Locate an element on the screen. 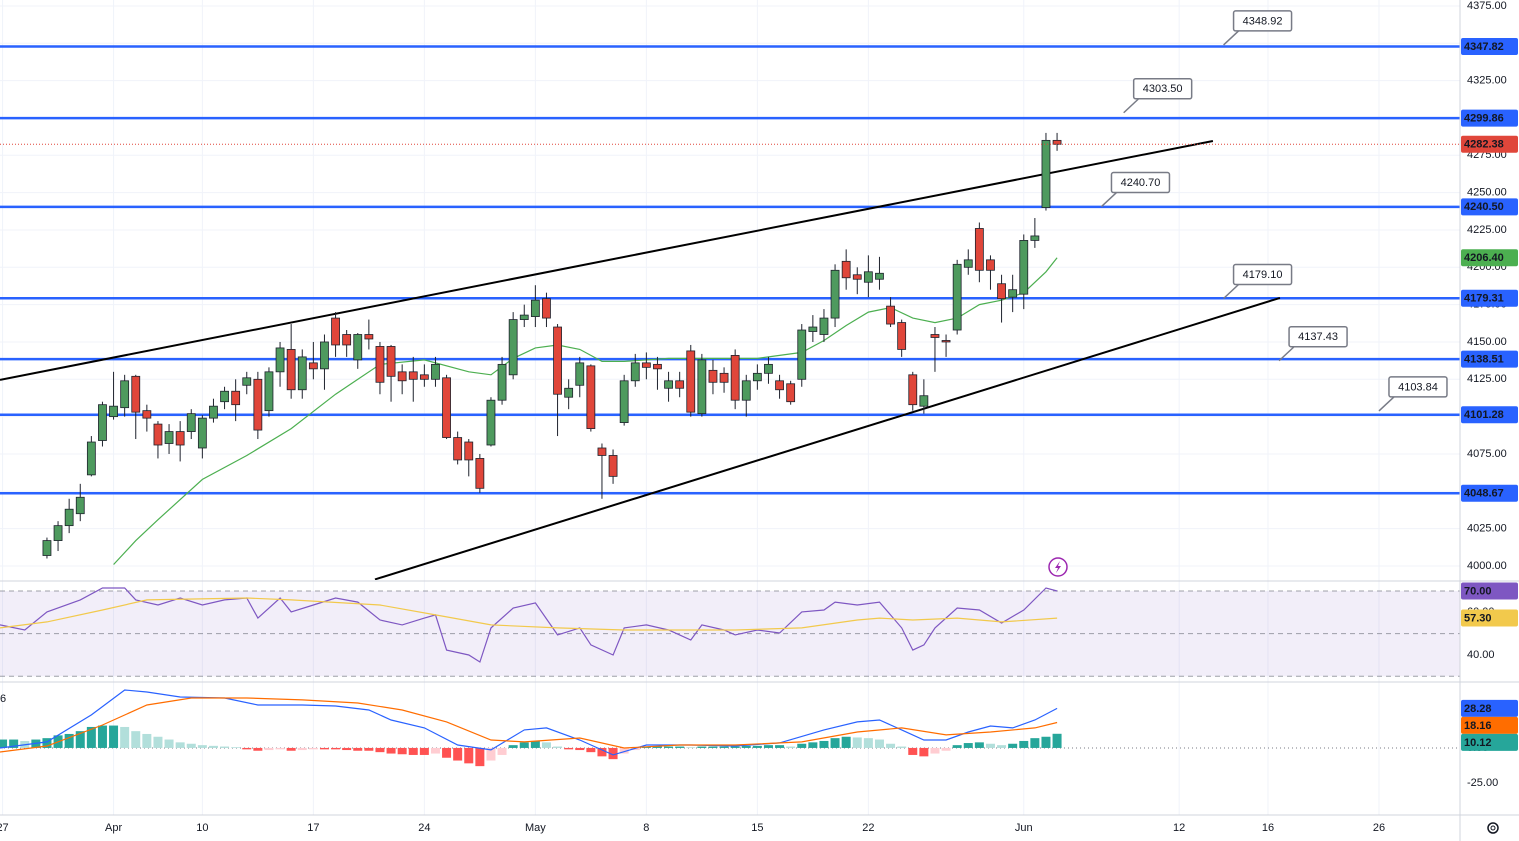  x-tick-label: 27 is located at coordinates (4, 828).